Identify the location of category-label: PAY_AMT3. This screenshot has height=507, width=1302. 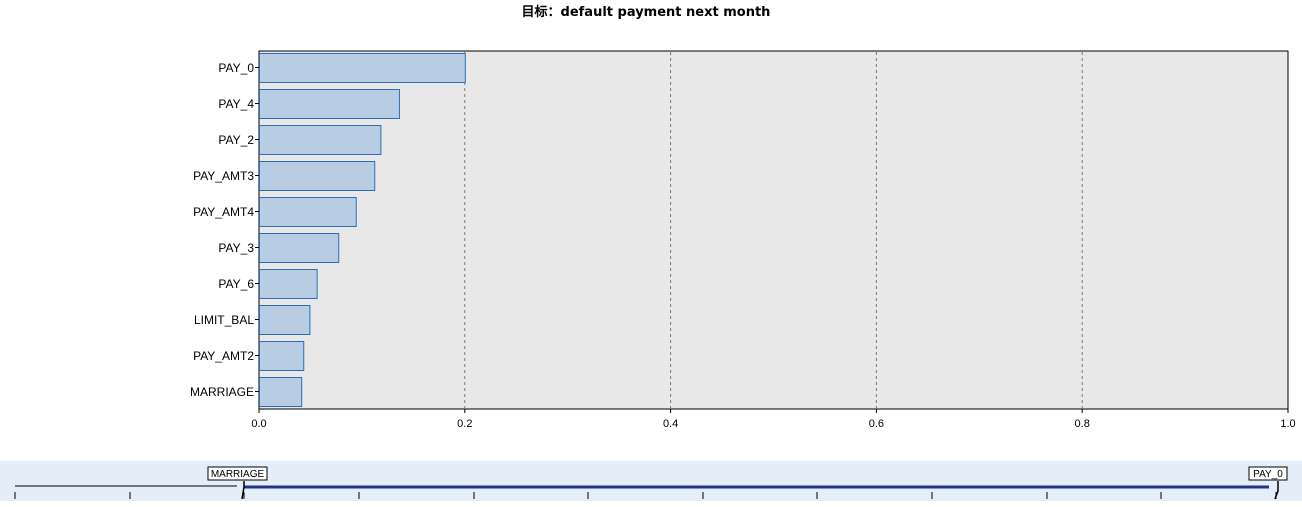
(223, 176).